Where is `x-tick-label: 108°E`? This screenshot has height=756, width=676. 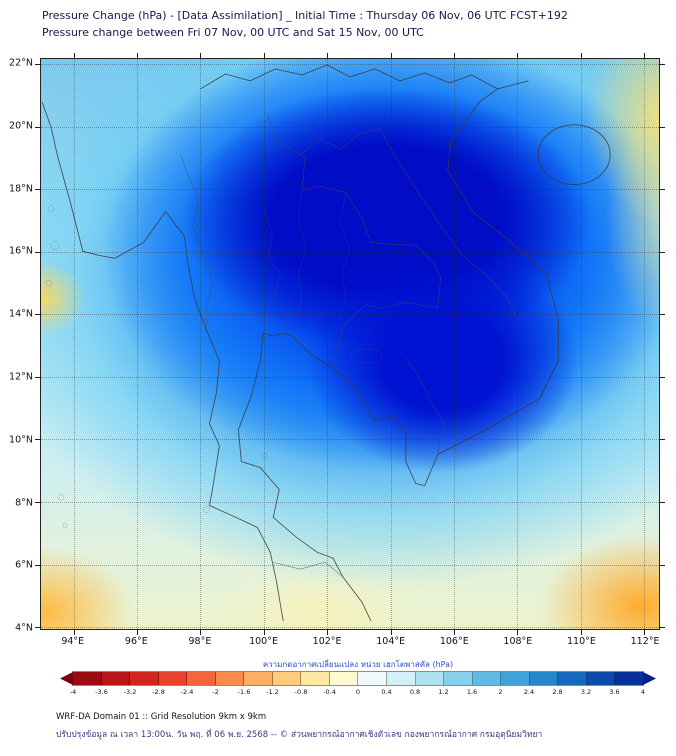
x-tick-label: 108°E is located at coordinates (518, 641).